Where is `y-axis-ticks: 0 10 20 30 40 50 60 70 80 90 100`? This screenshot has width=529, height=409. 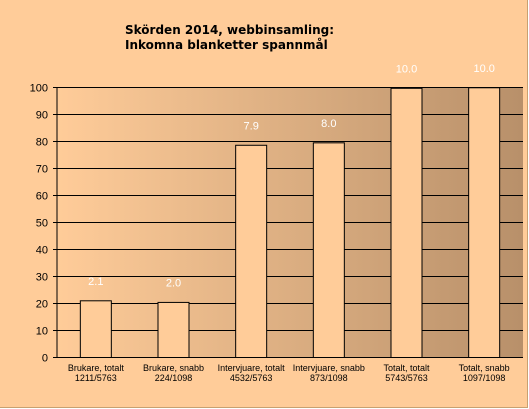
y-axis-ticks: 0 10 20 30 40 50 60 70 80 90 100 is located at coordinates (39, 224).